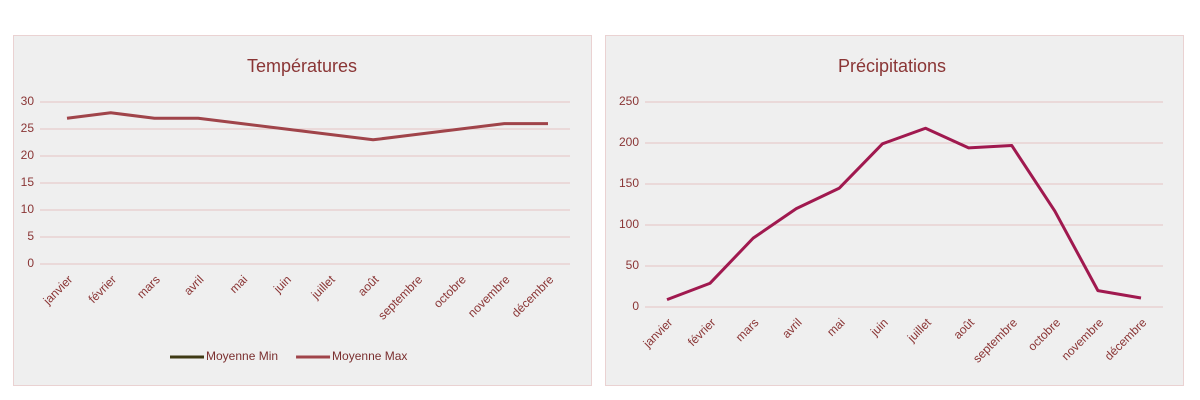  Describe the element at coordinates (629, 224) in the screenshot. I see `y-tick-label: 100` at that location.